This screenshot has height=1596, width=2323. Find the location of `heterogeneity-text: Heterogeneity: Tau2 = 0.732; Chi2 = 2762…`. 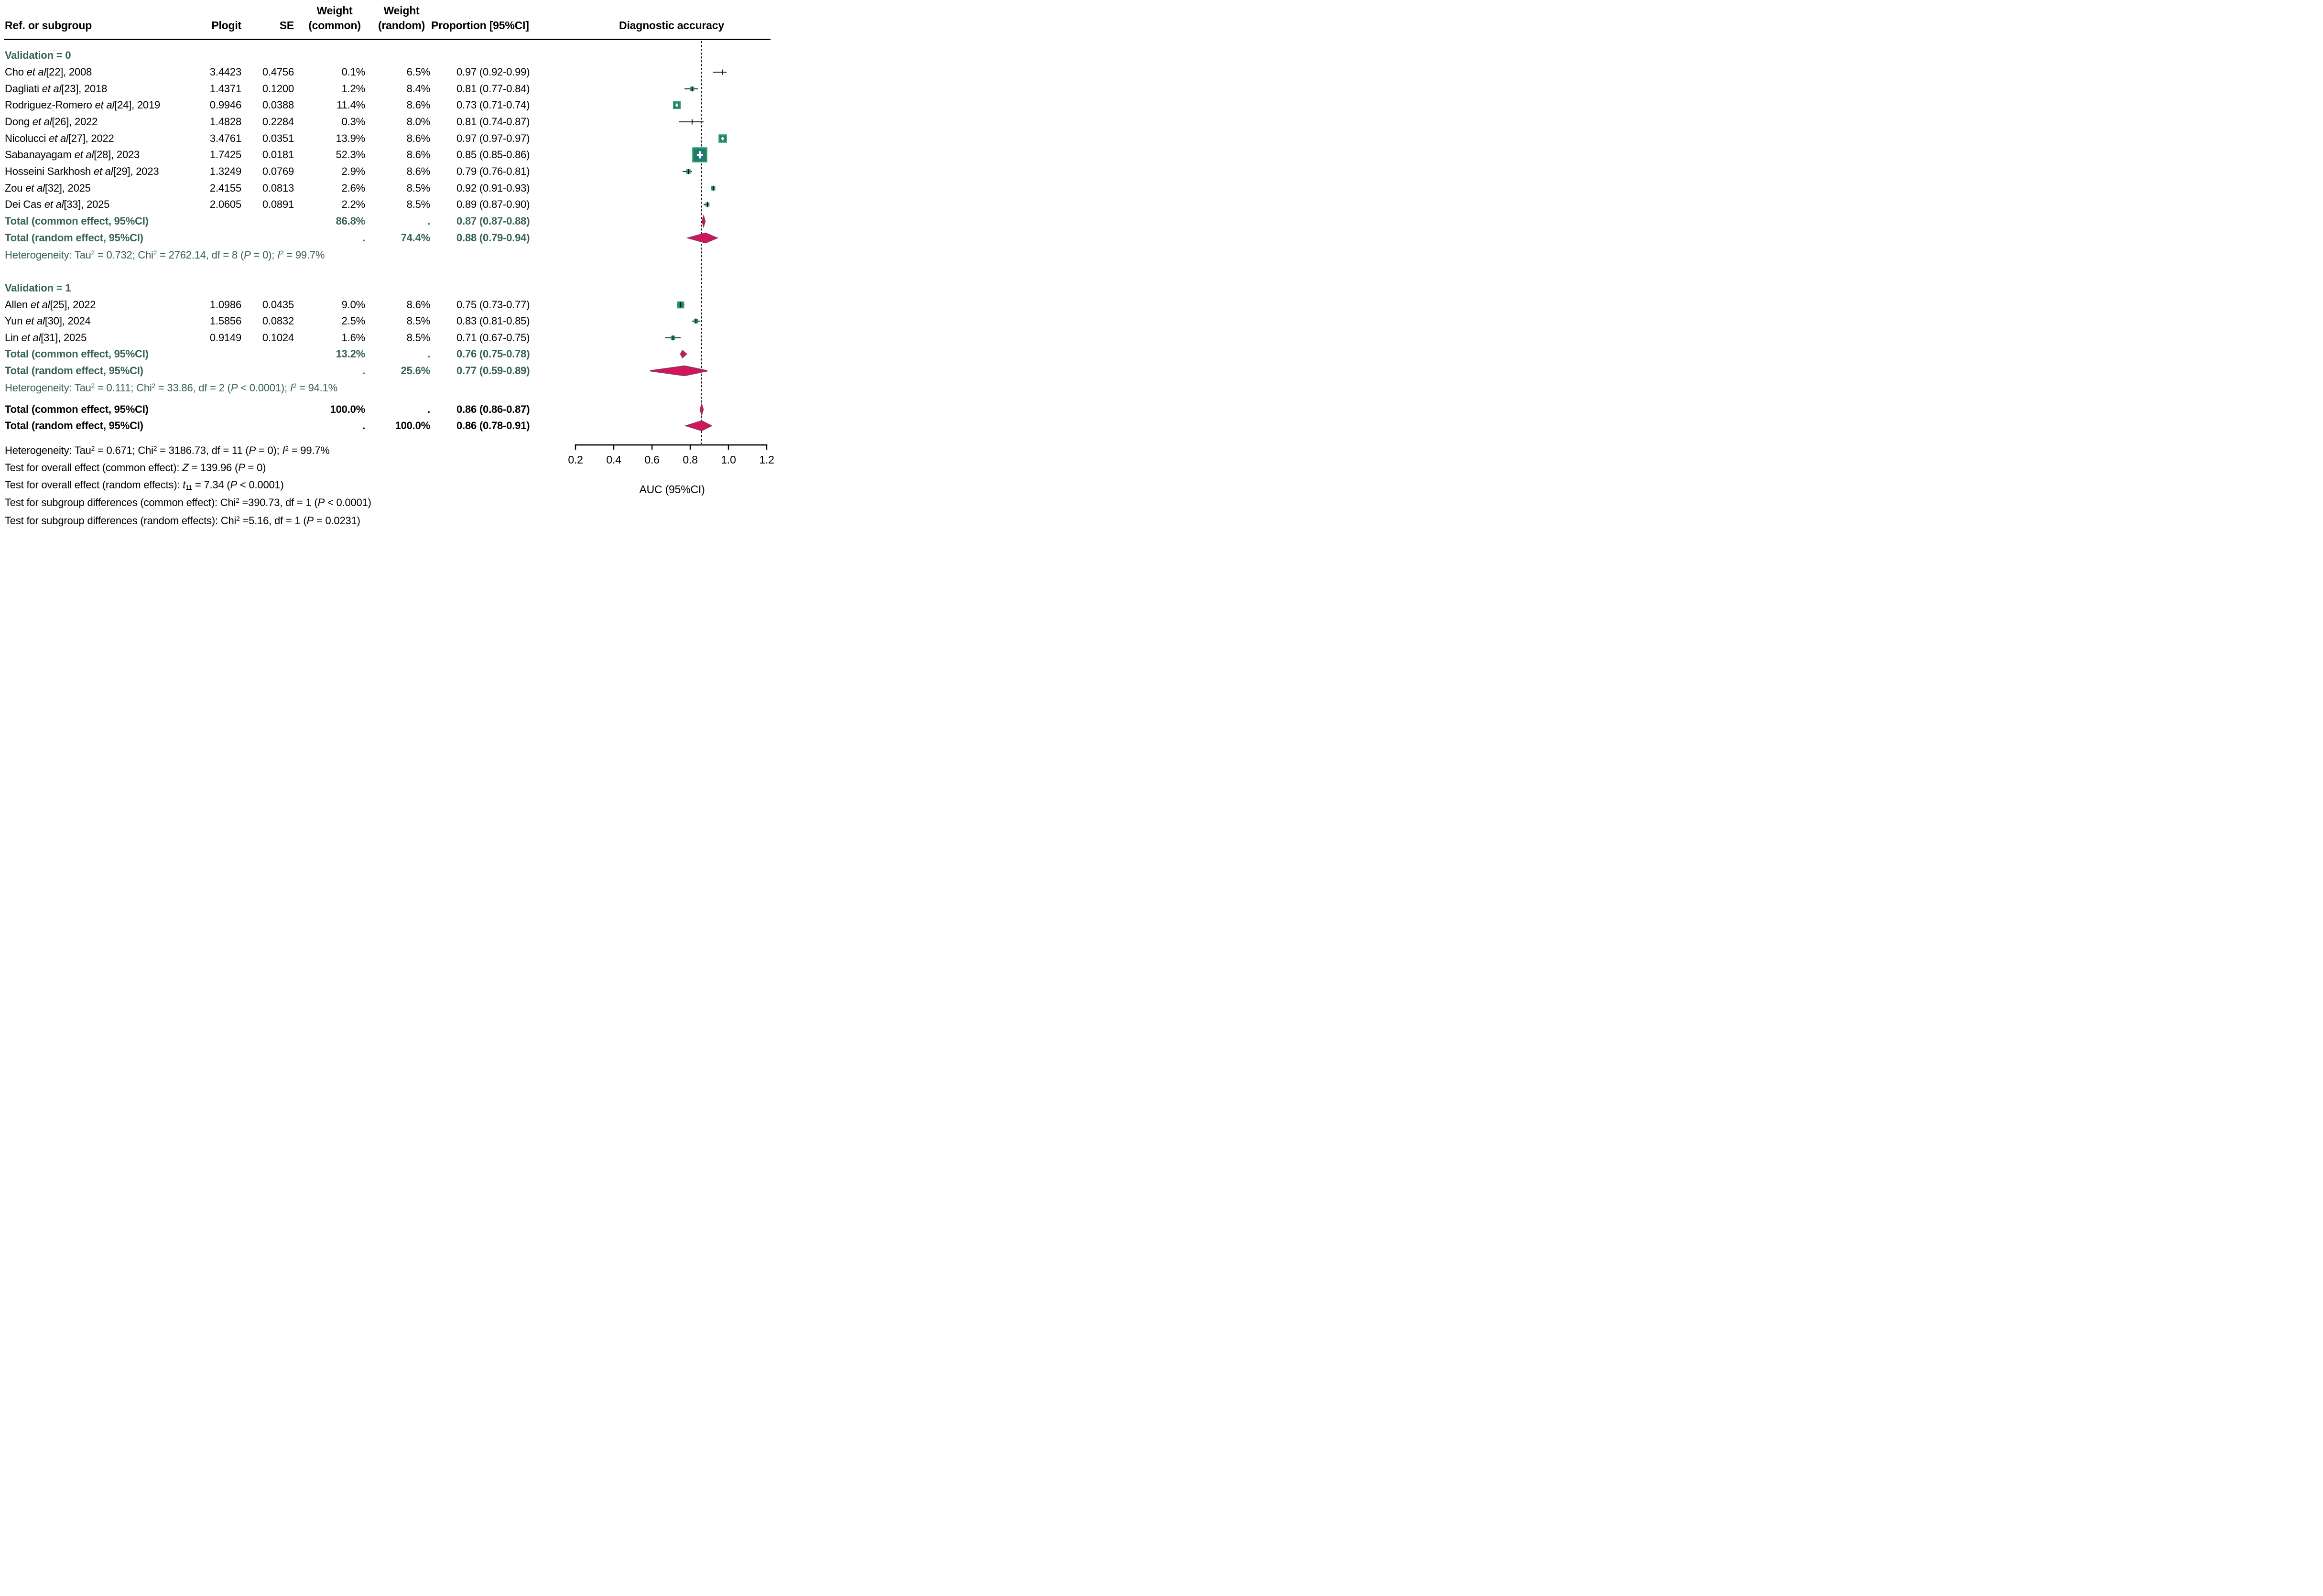

heterogeneity-text: Heterogeneity: Tau2 = 0.732; Chi2 = 2762… is located at coordinates (268, 255).